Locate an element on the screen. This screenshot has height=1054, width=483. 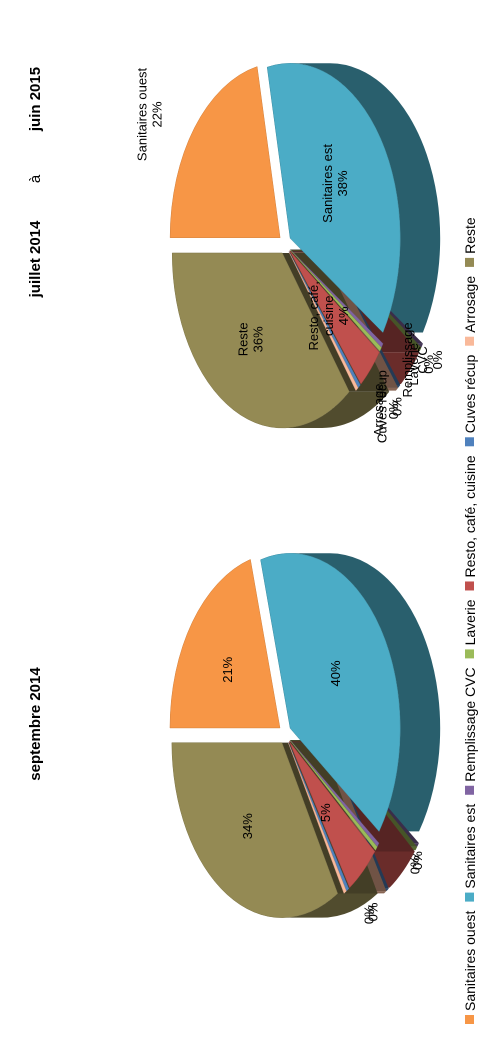
legend-label: Sanitaires est is located at coordinates (470, 846).